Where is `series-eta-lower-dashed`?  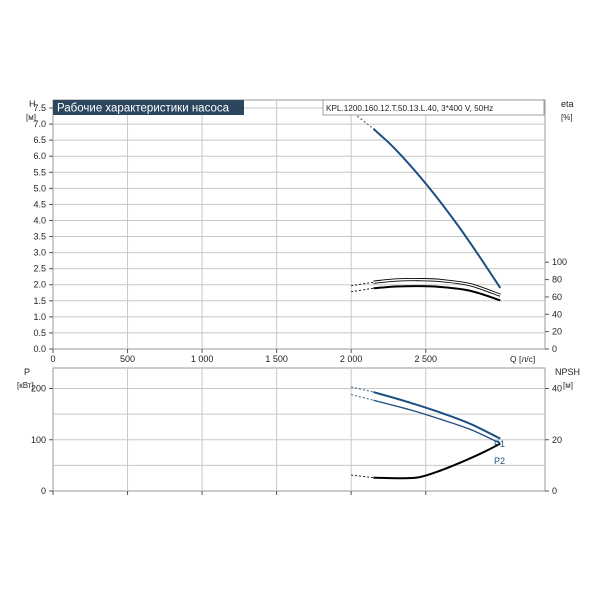 series-eta-lower-dashed is located at coordinates (362, 290).